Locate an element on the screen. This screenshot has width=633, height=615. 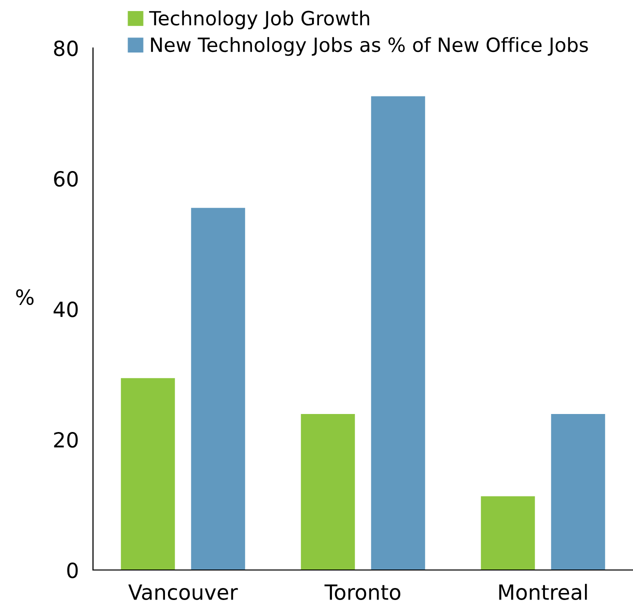
y-tick-label: 40 is located at coordinates (66, 309).